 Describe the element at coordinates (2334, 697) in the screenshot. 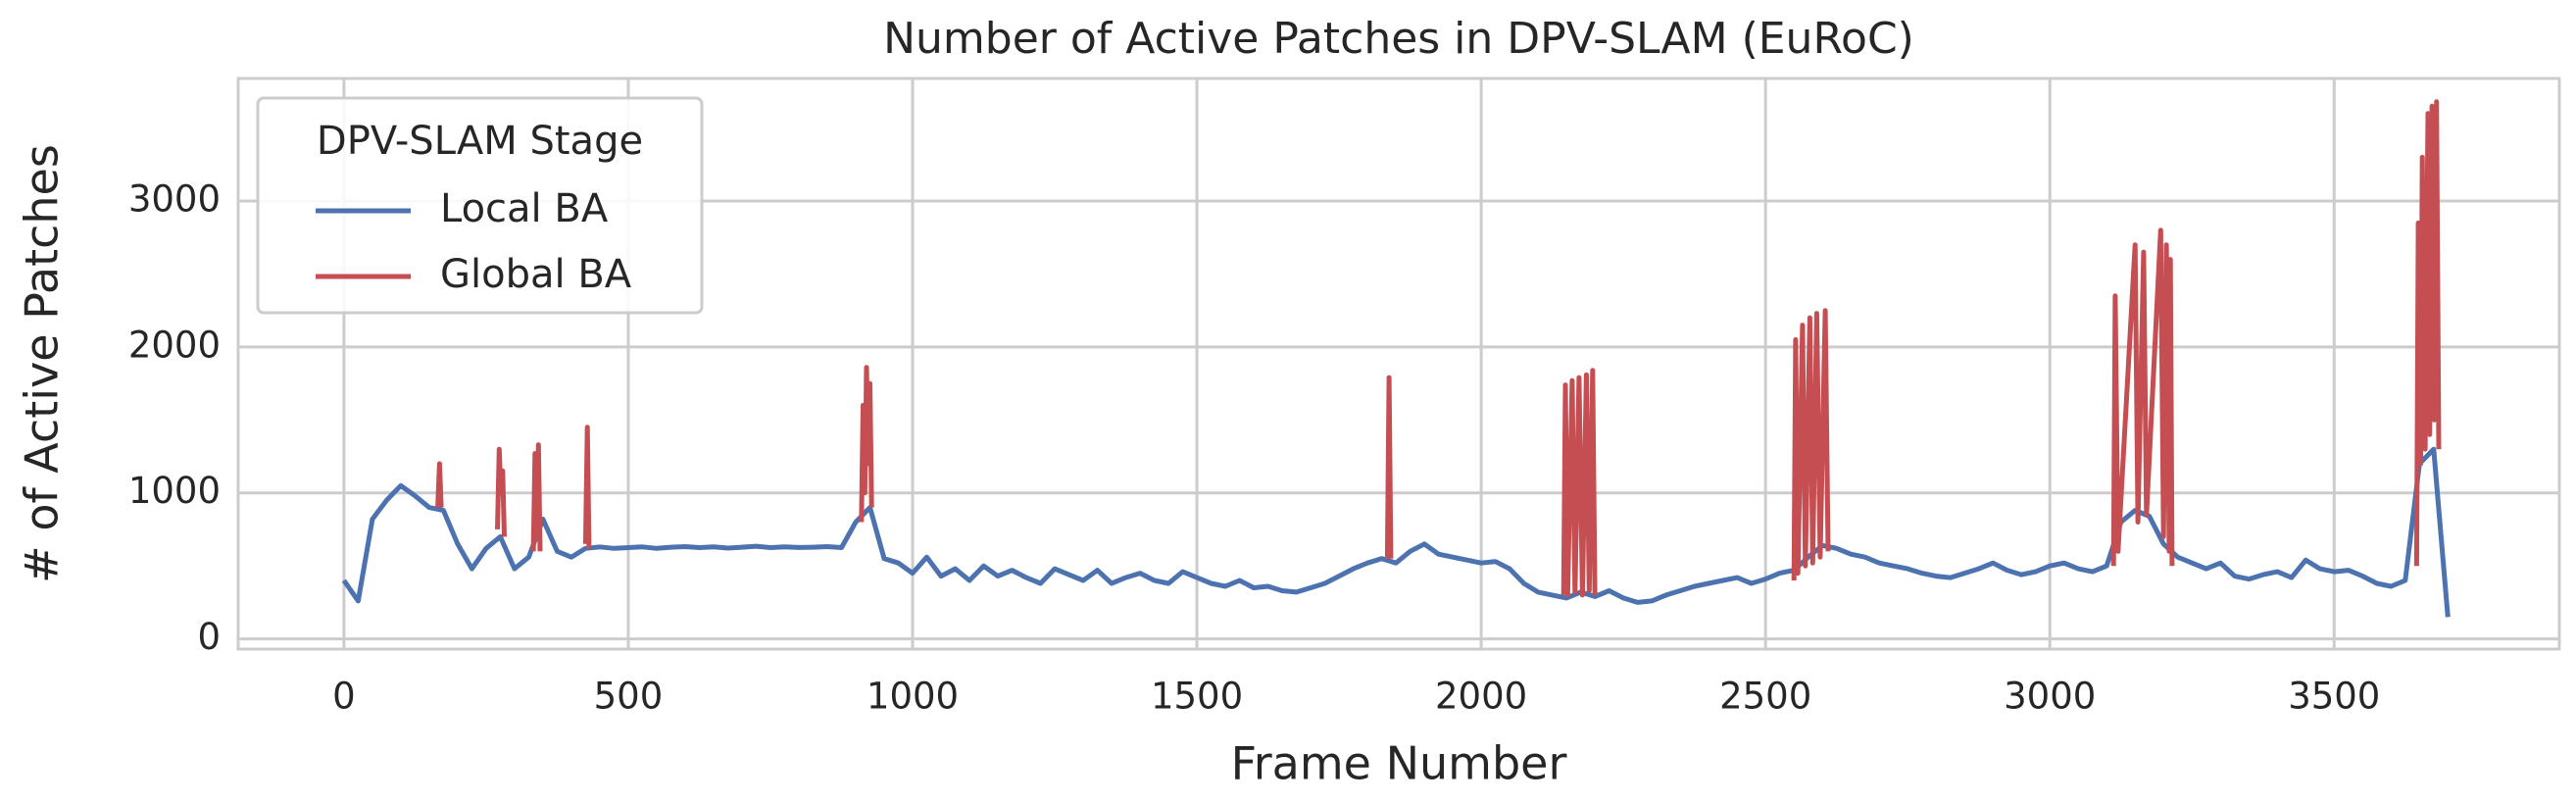

I see `x-tick-label: 3500` at that location.